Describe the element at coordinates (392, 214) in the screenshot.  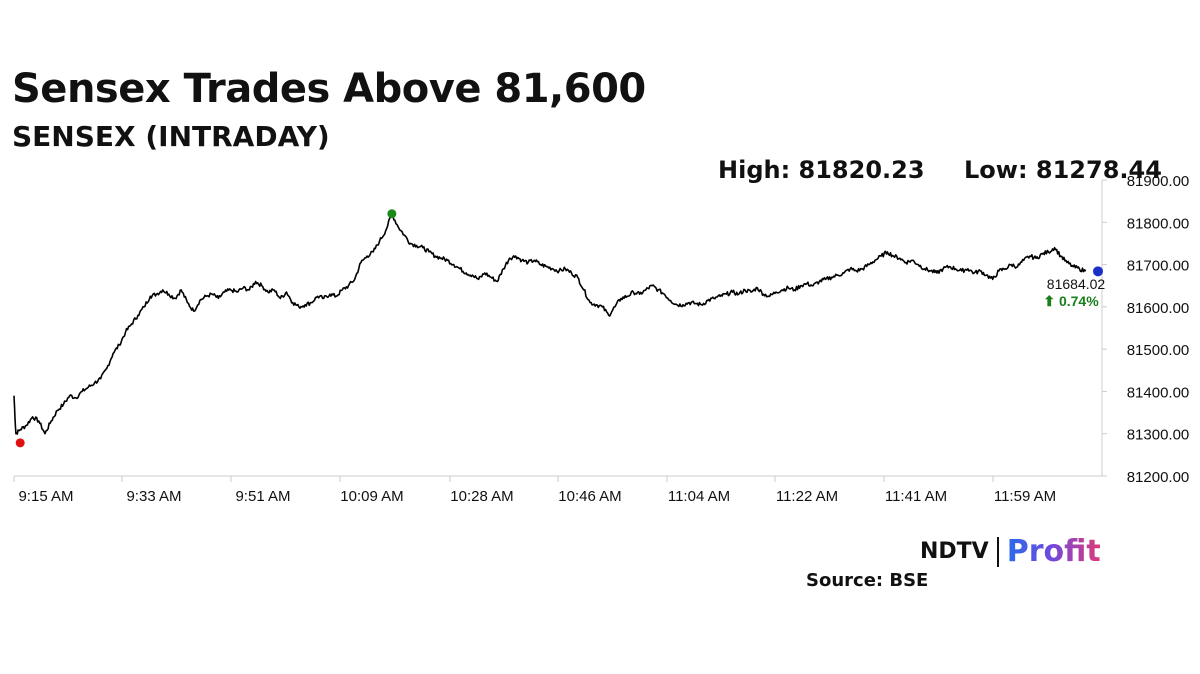
I see `high-marker` at that location.